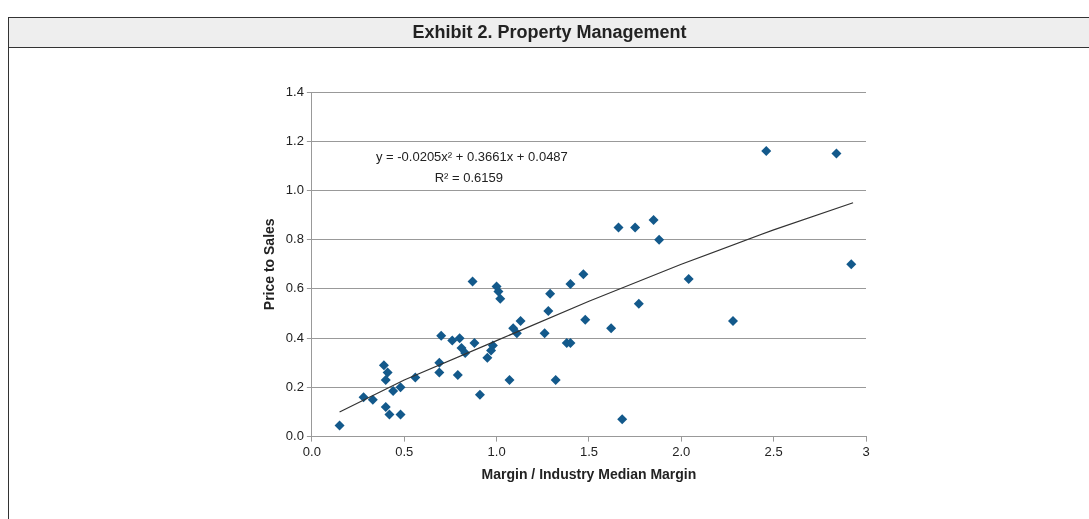 The image size is (1089, 519). Describe the element at coordinates (471, 156) in the screenshot. I see `annotation: y = -0.0205x² + 0.3661x + 0.0487` at that location.